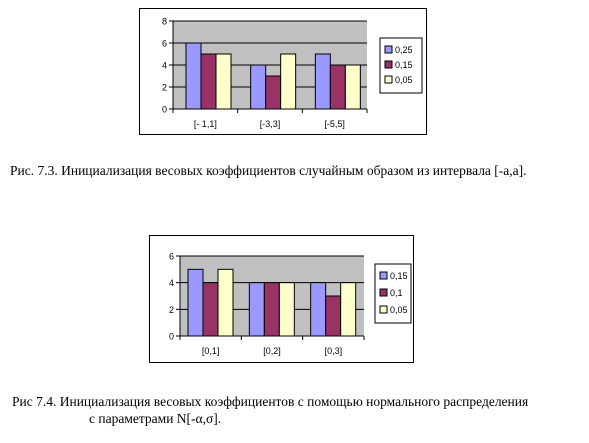 This screenshot has width=589, height=443. I want to click on chart-figure-7-4: 0 2 4 6 [0,1] [0,2] [0,3] 0,15 0,1 0,05, so click(281, 299).